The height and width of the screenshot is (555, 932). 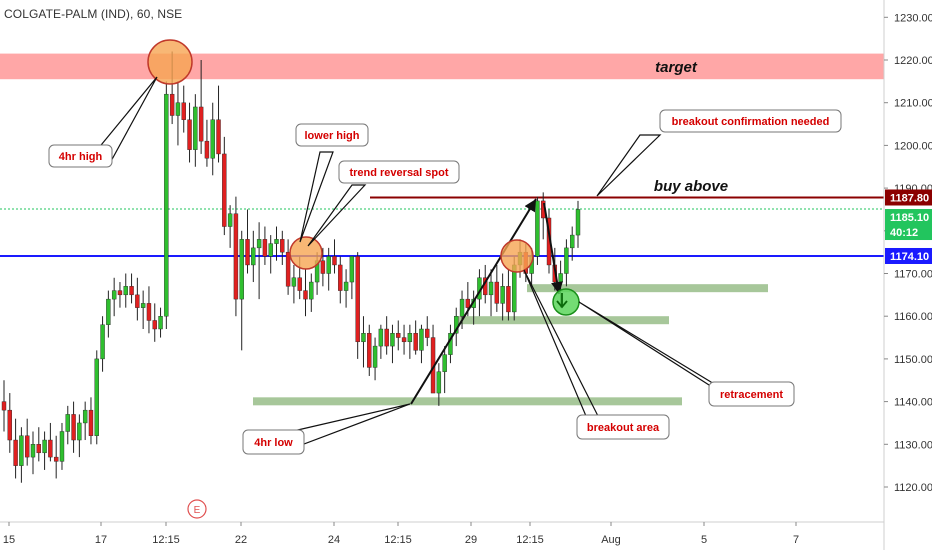 I want to click on chart-title: COLGATE-PALM (IND), 60, NSE, so click(x=93, y=14).